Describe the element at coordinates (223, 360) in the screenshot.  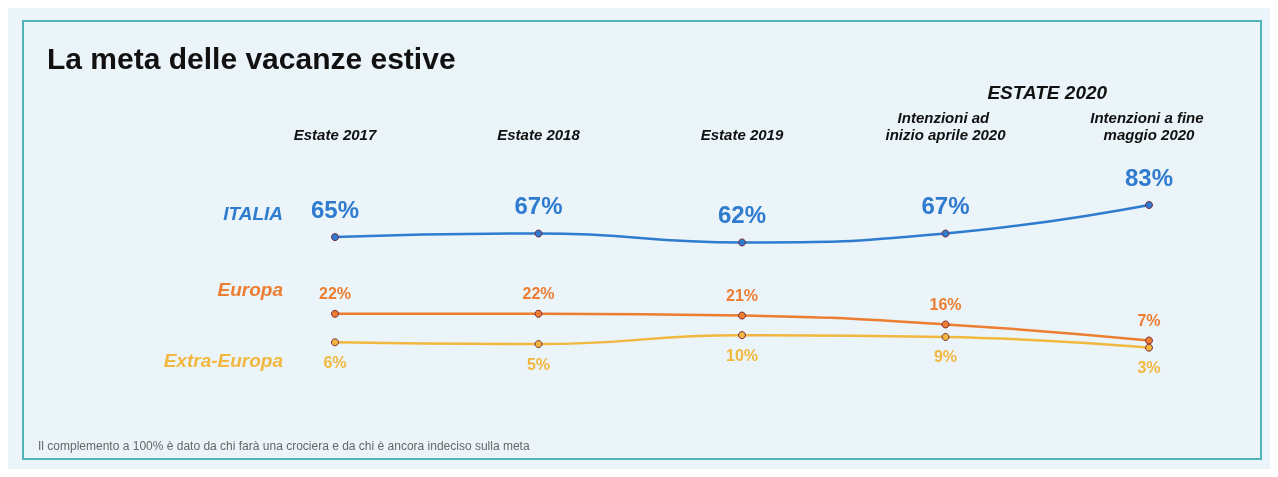
I see `text: Extra-Europa` at that location.